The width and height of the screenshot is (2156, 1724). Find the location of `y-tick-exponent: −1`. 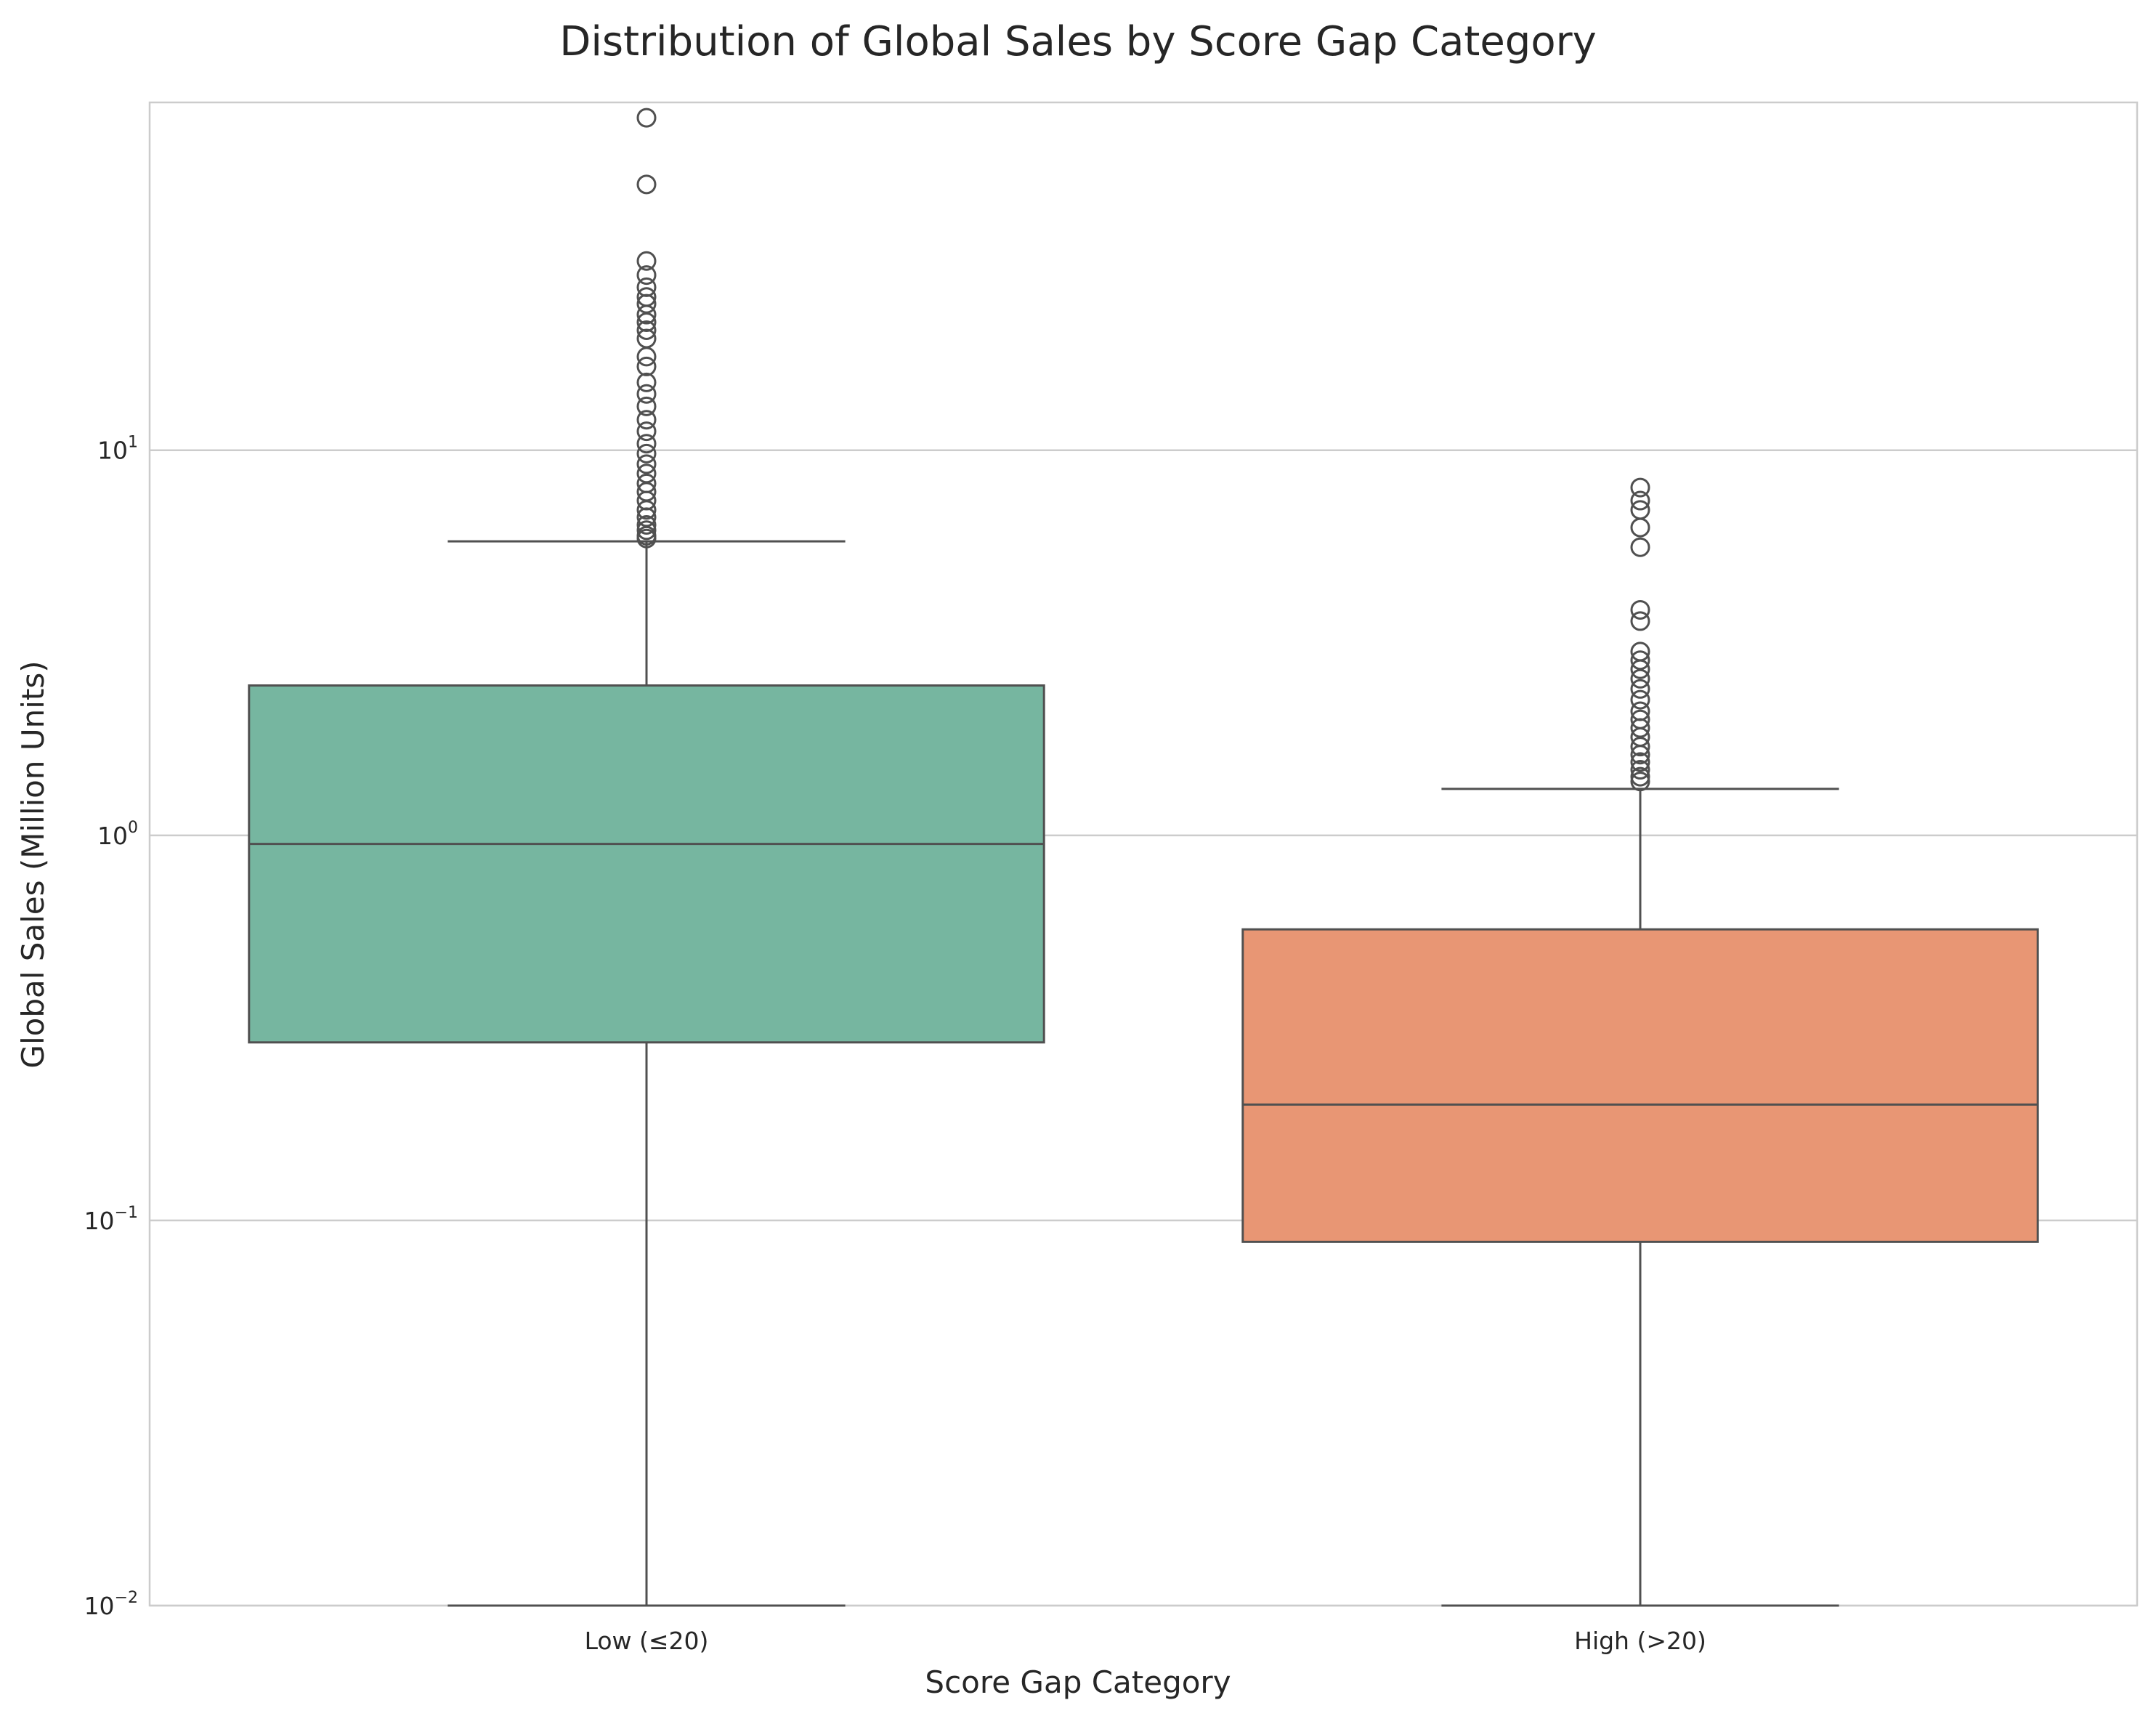

y-tick-exponent: −1 is located at coordinates (126, 1213).